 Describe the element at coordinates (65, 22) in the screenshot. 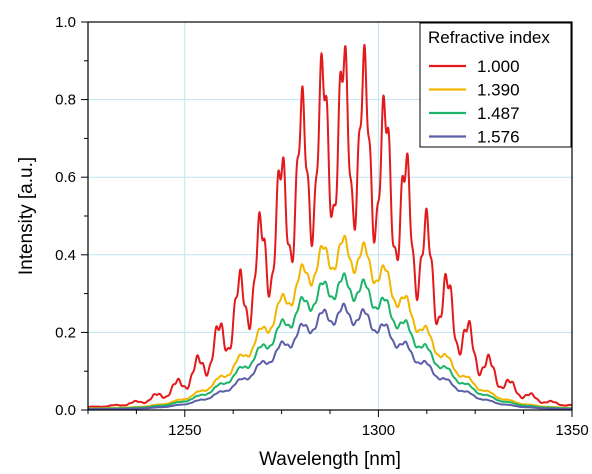

I see `y-tick-label: 1.0` at that location.